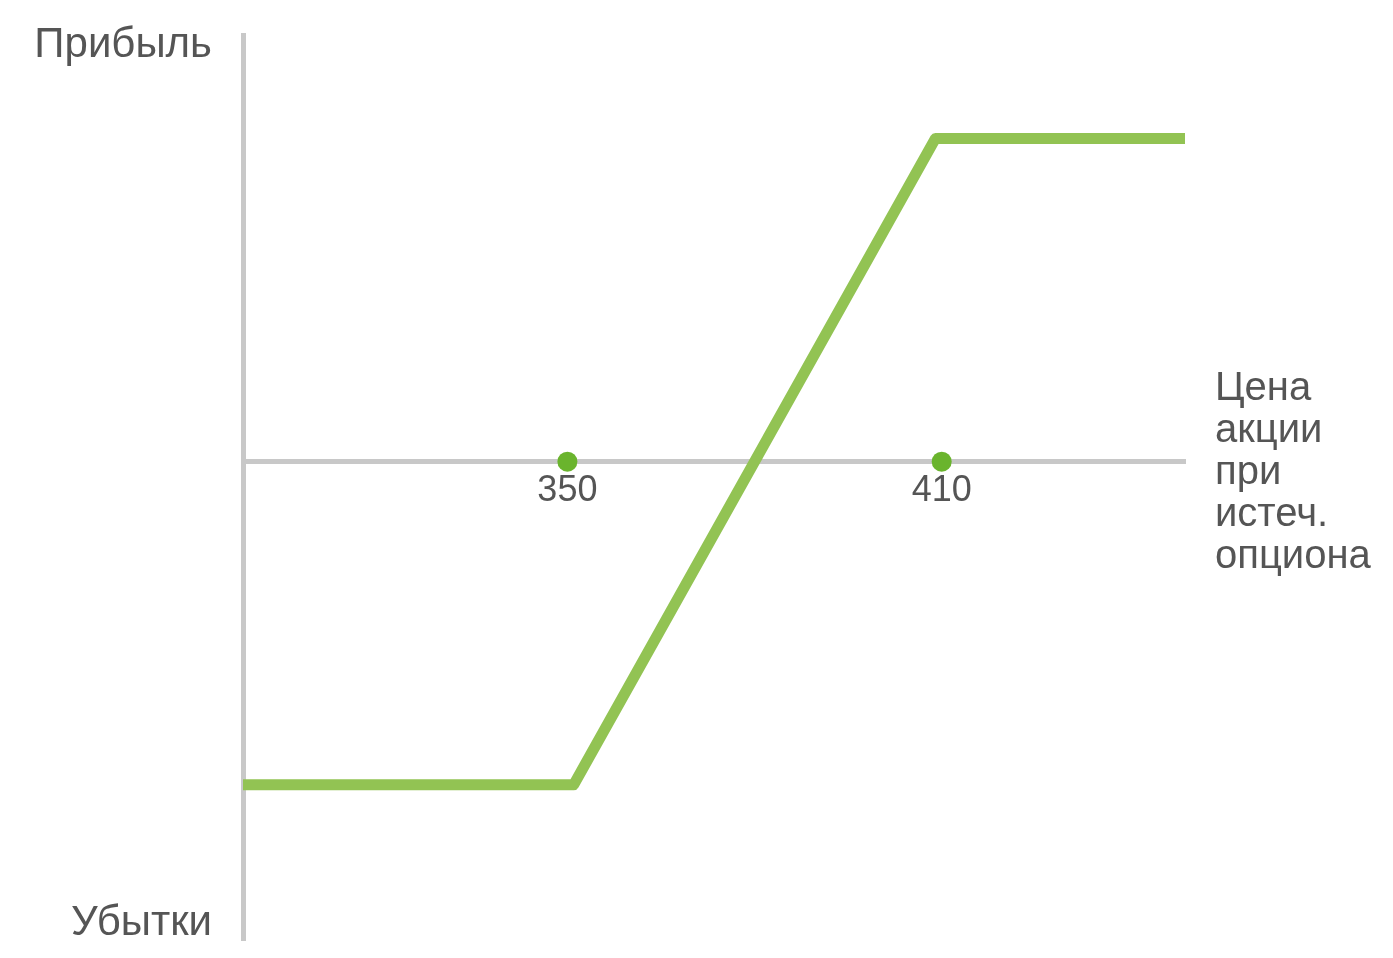 This screenshot has width=1393, height=958. What do you see at coordinates (1293, 470) in the screenshot?
I see `x-axis-title: Цена акции при истеч. опциона` at bounding box center [1293, 470].